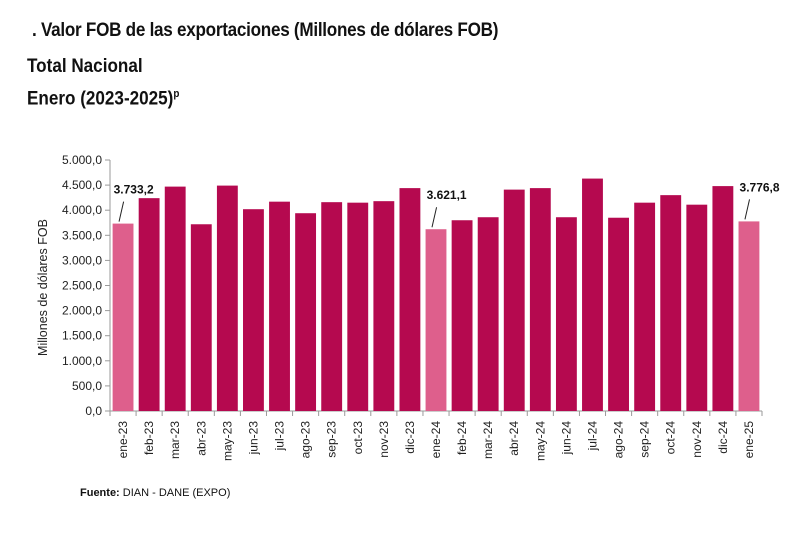 This screenshot has height=533, width=800. What do you see at coordinates (645, 439) in the screenshot?
I see `x-tick-label: sep-24` at bounding box center [645, 439].